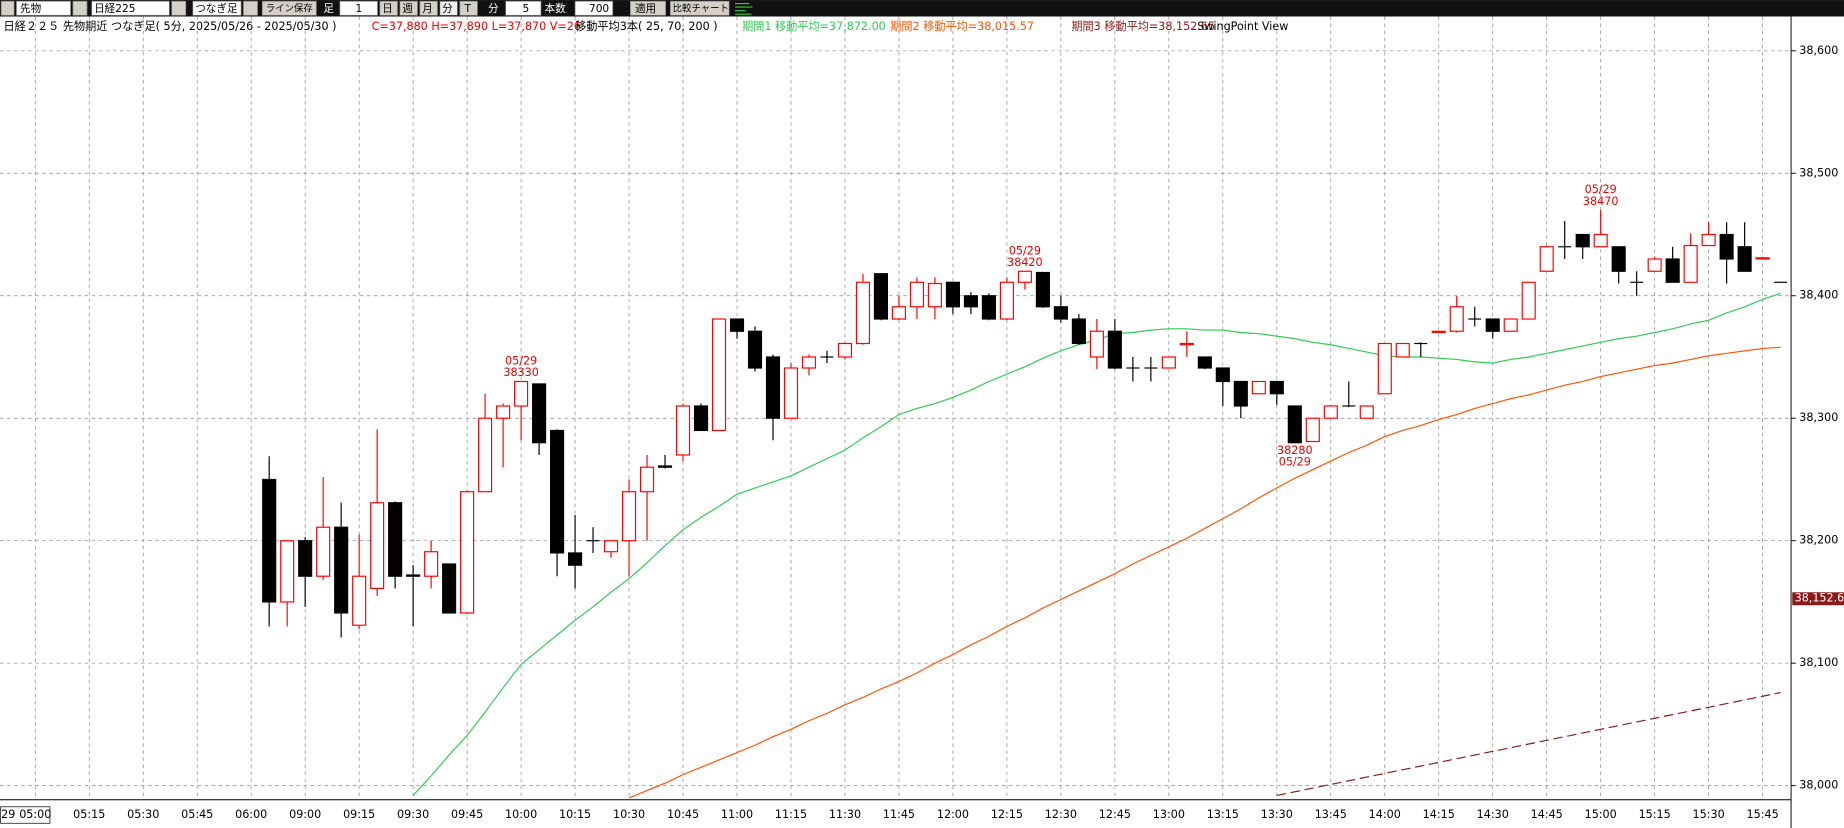  Describe the element at coordinates (953, 814) in the screenshot. I see `x-tick-label: 12:00` at that location.